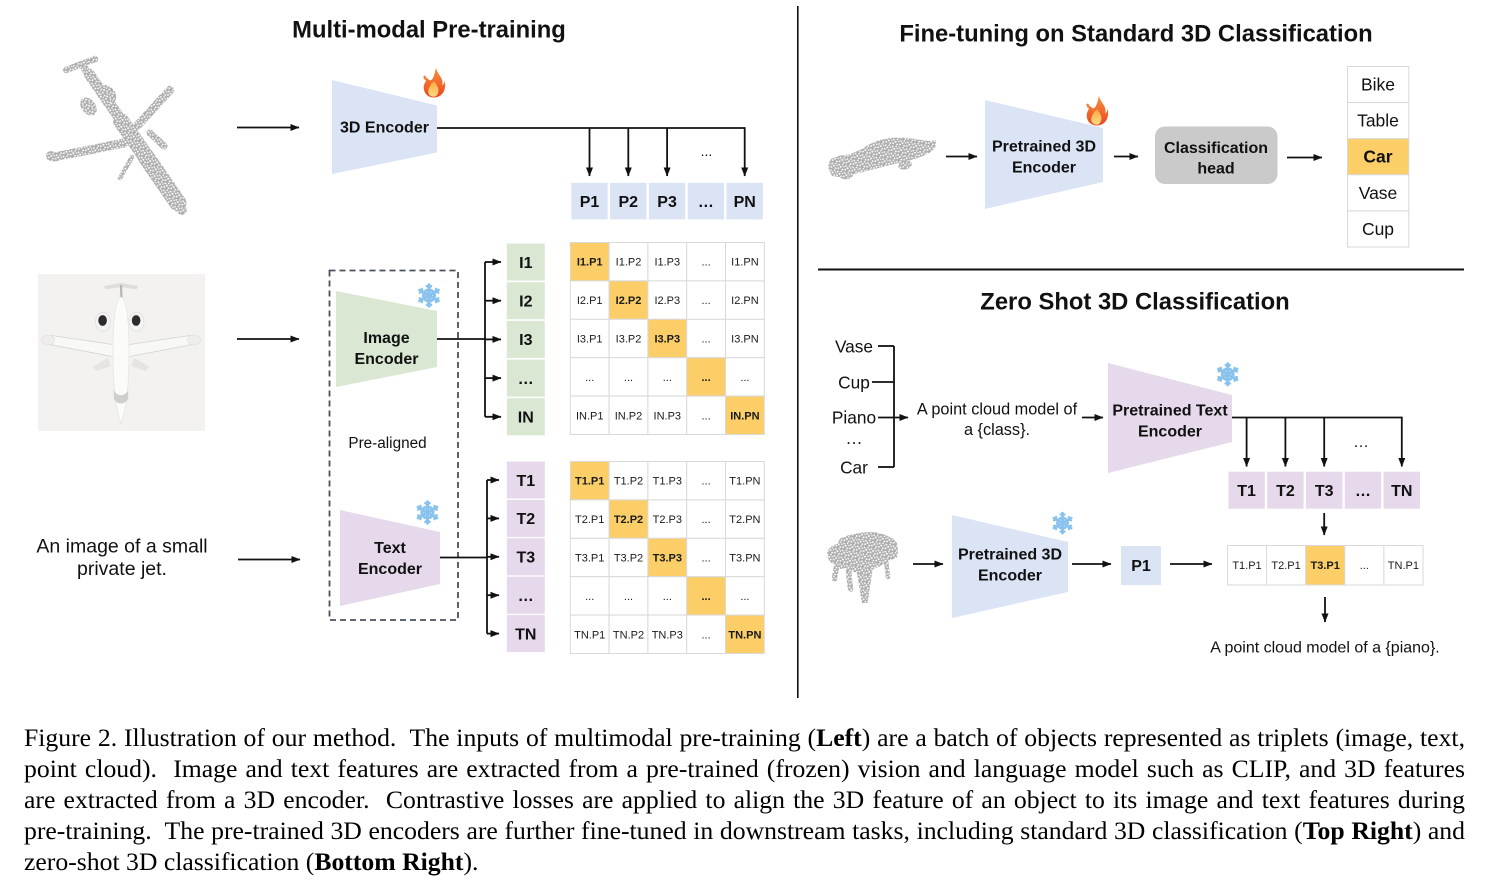 The height and width of the screenshot is (888, 1490). I want to click on svg-text: I3.PN, so click(745, 340).